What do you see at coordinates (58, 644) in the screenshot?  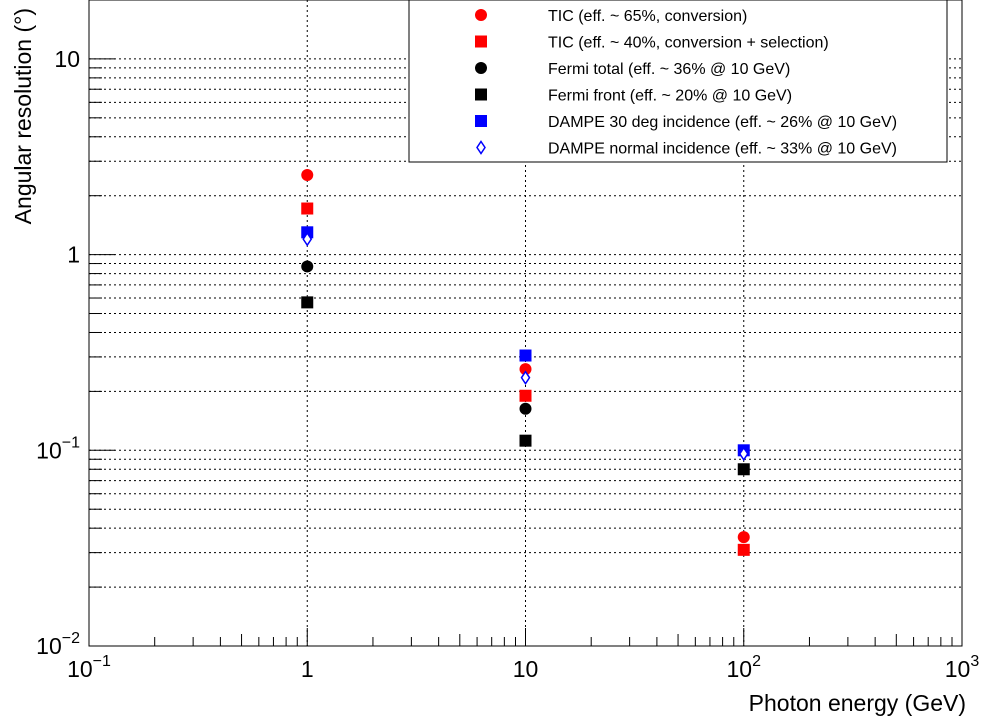 I see `y-tick-label: 10⁻²` at bounding box center [58, 644].